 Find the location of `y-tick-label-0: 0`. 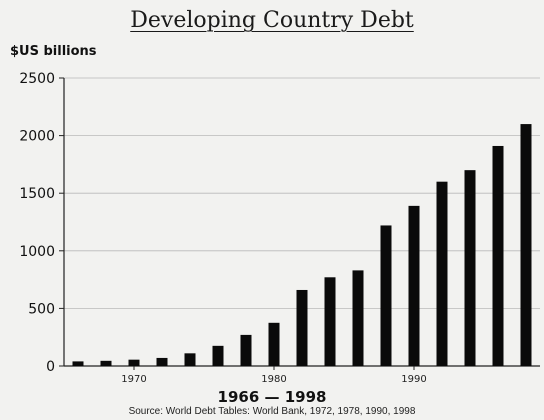

y-tick-label-0: 0 is located at coordinates (50, 367).